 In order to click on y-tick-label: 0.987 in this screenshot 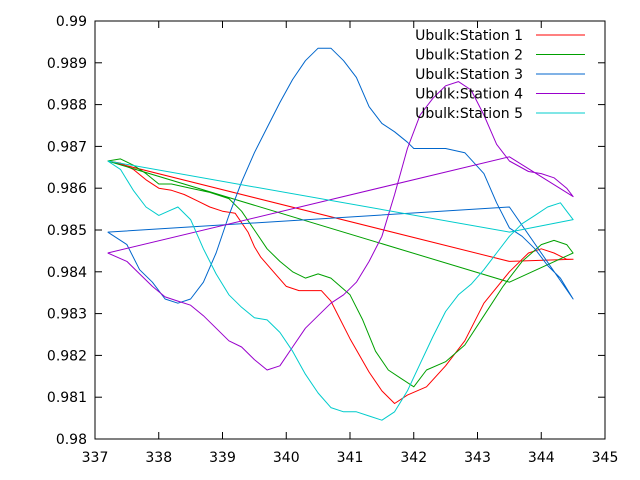, I will do `click(67, 147)`.